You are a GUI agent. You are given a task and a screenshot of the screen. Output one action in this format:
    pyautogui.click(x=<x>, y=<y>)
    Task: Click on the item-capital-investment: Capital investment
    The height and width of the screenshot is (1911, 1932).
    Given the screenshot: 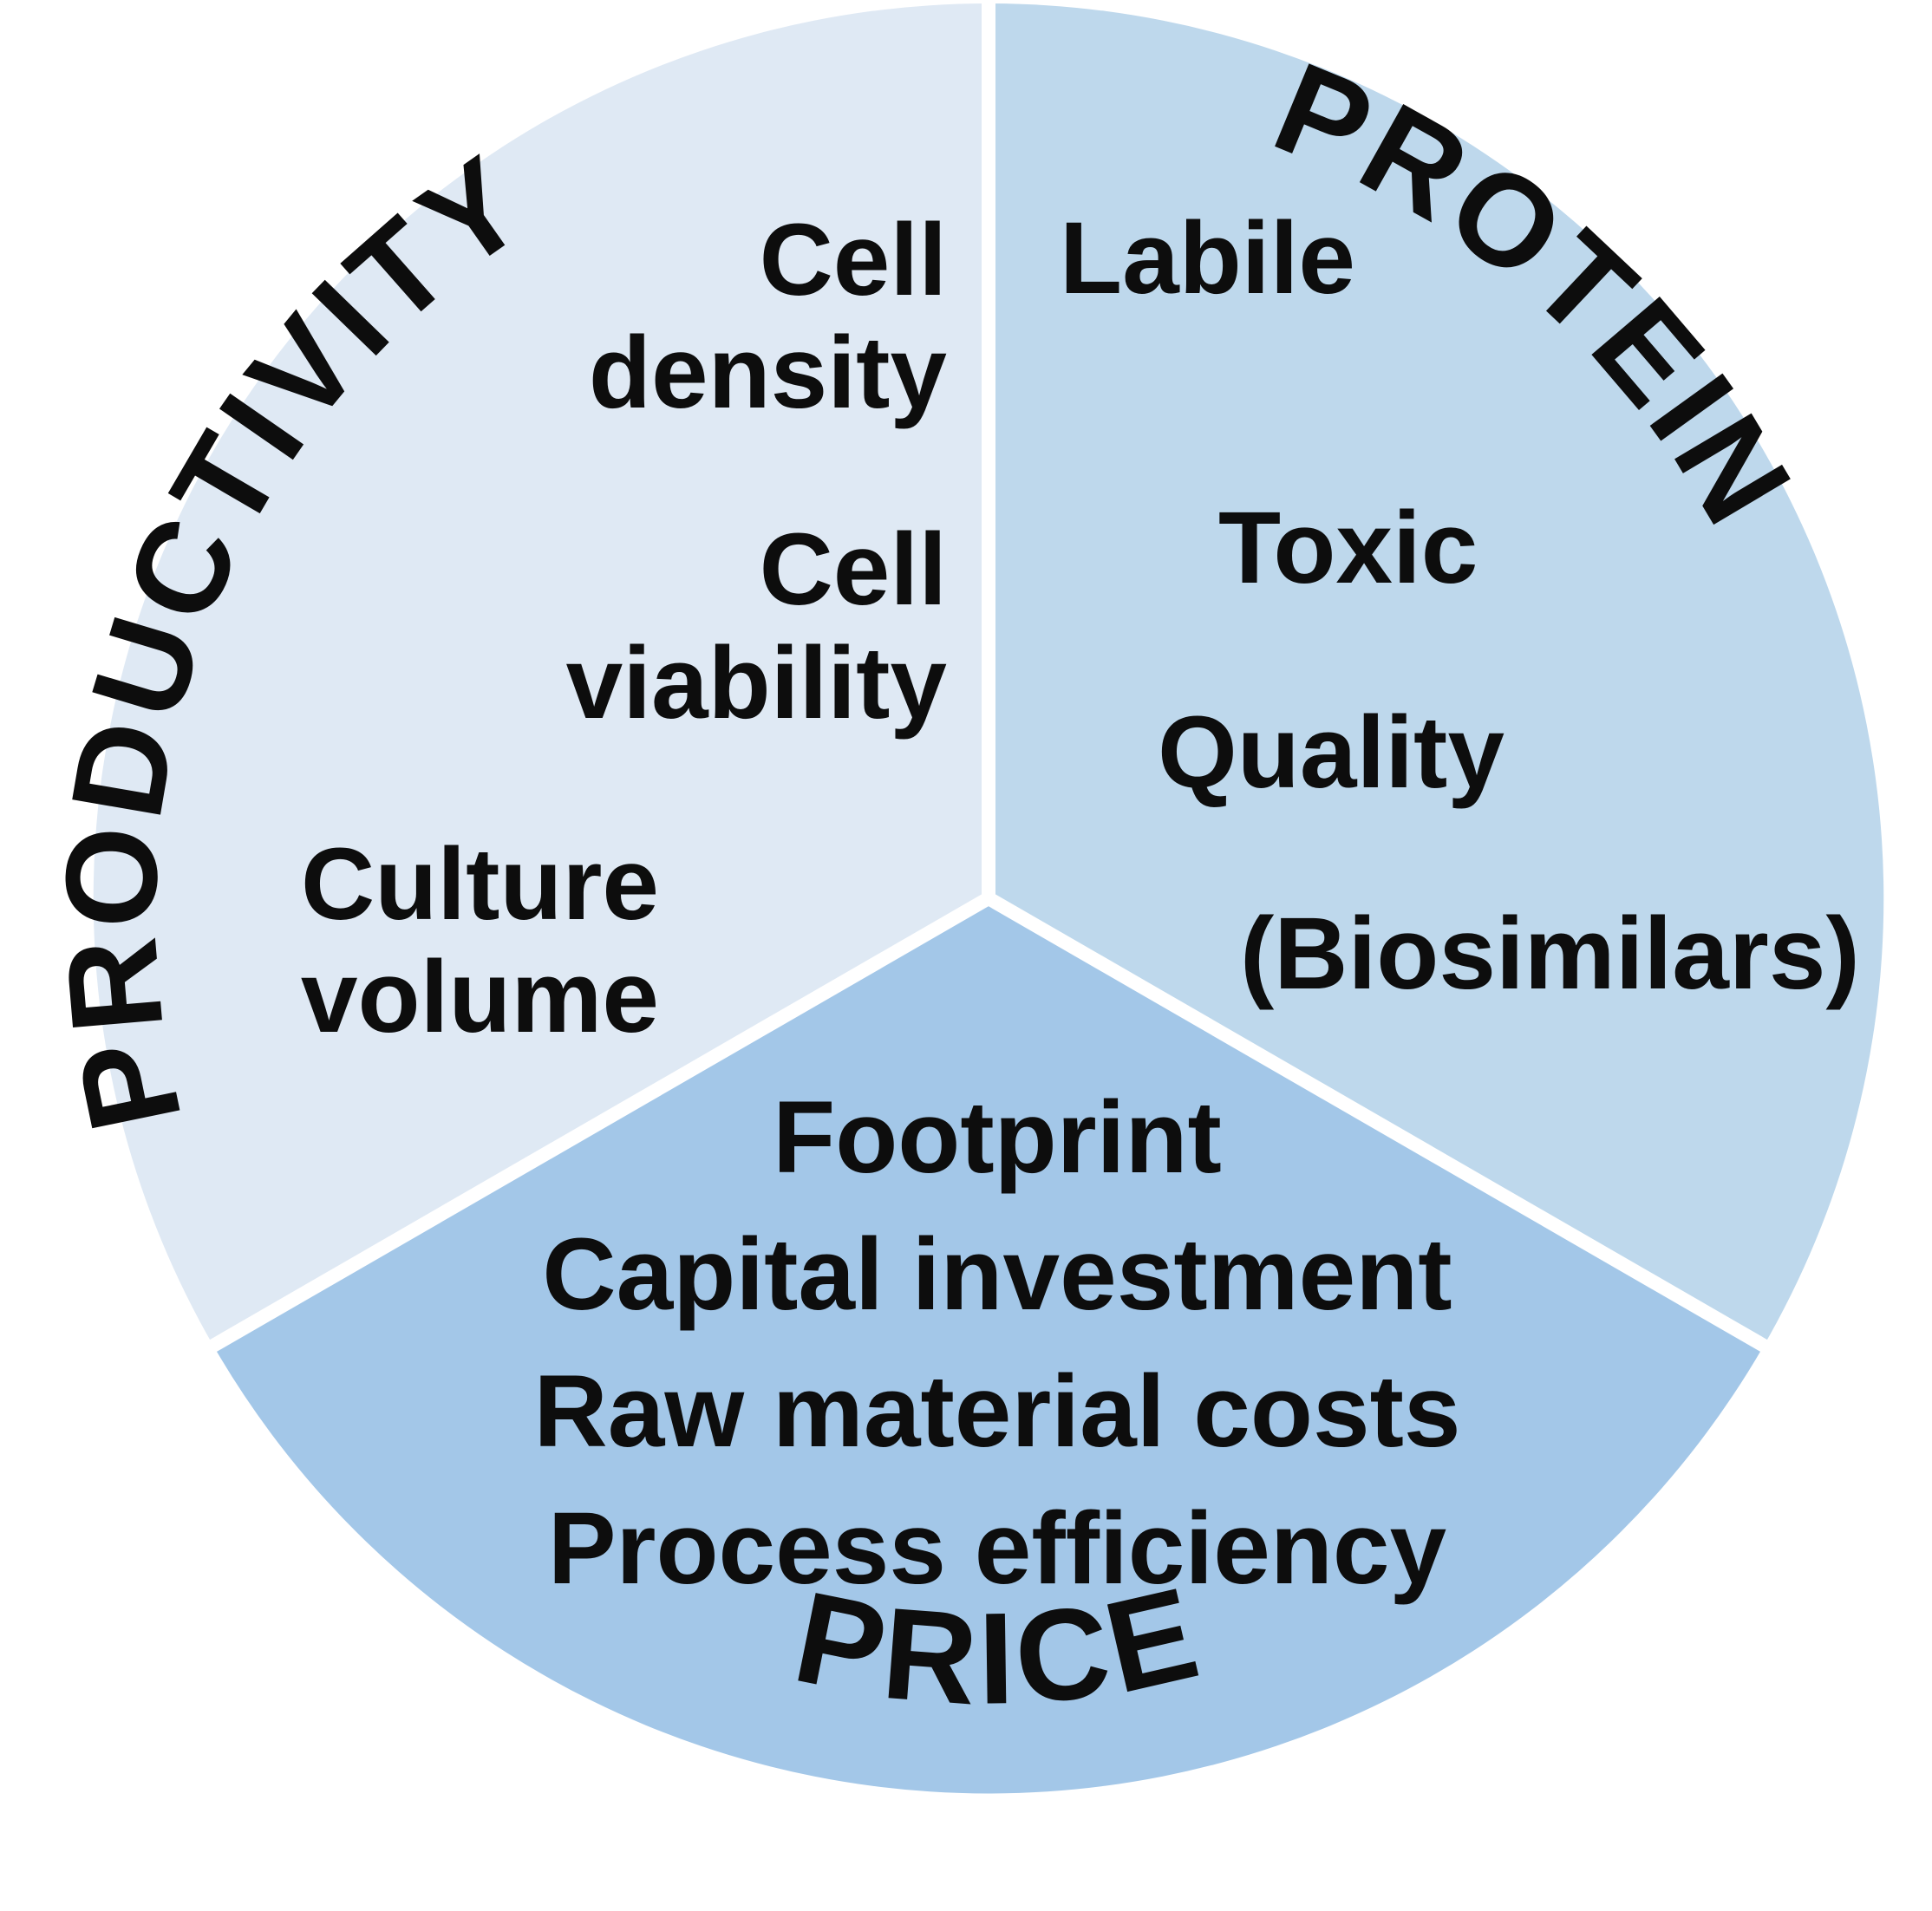 What is the action you would take?
    pyautogui.click(x=997, y=1274)
    